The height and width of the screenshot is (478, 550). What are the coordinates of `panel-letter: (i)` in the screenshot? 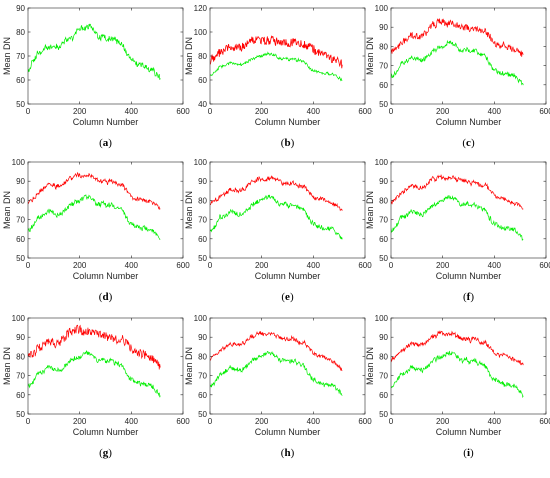 It's located at (468, 453).